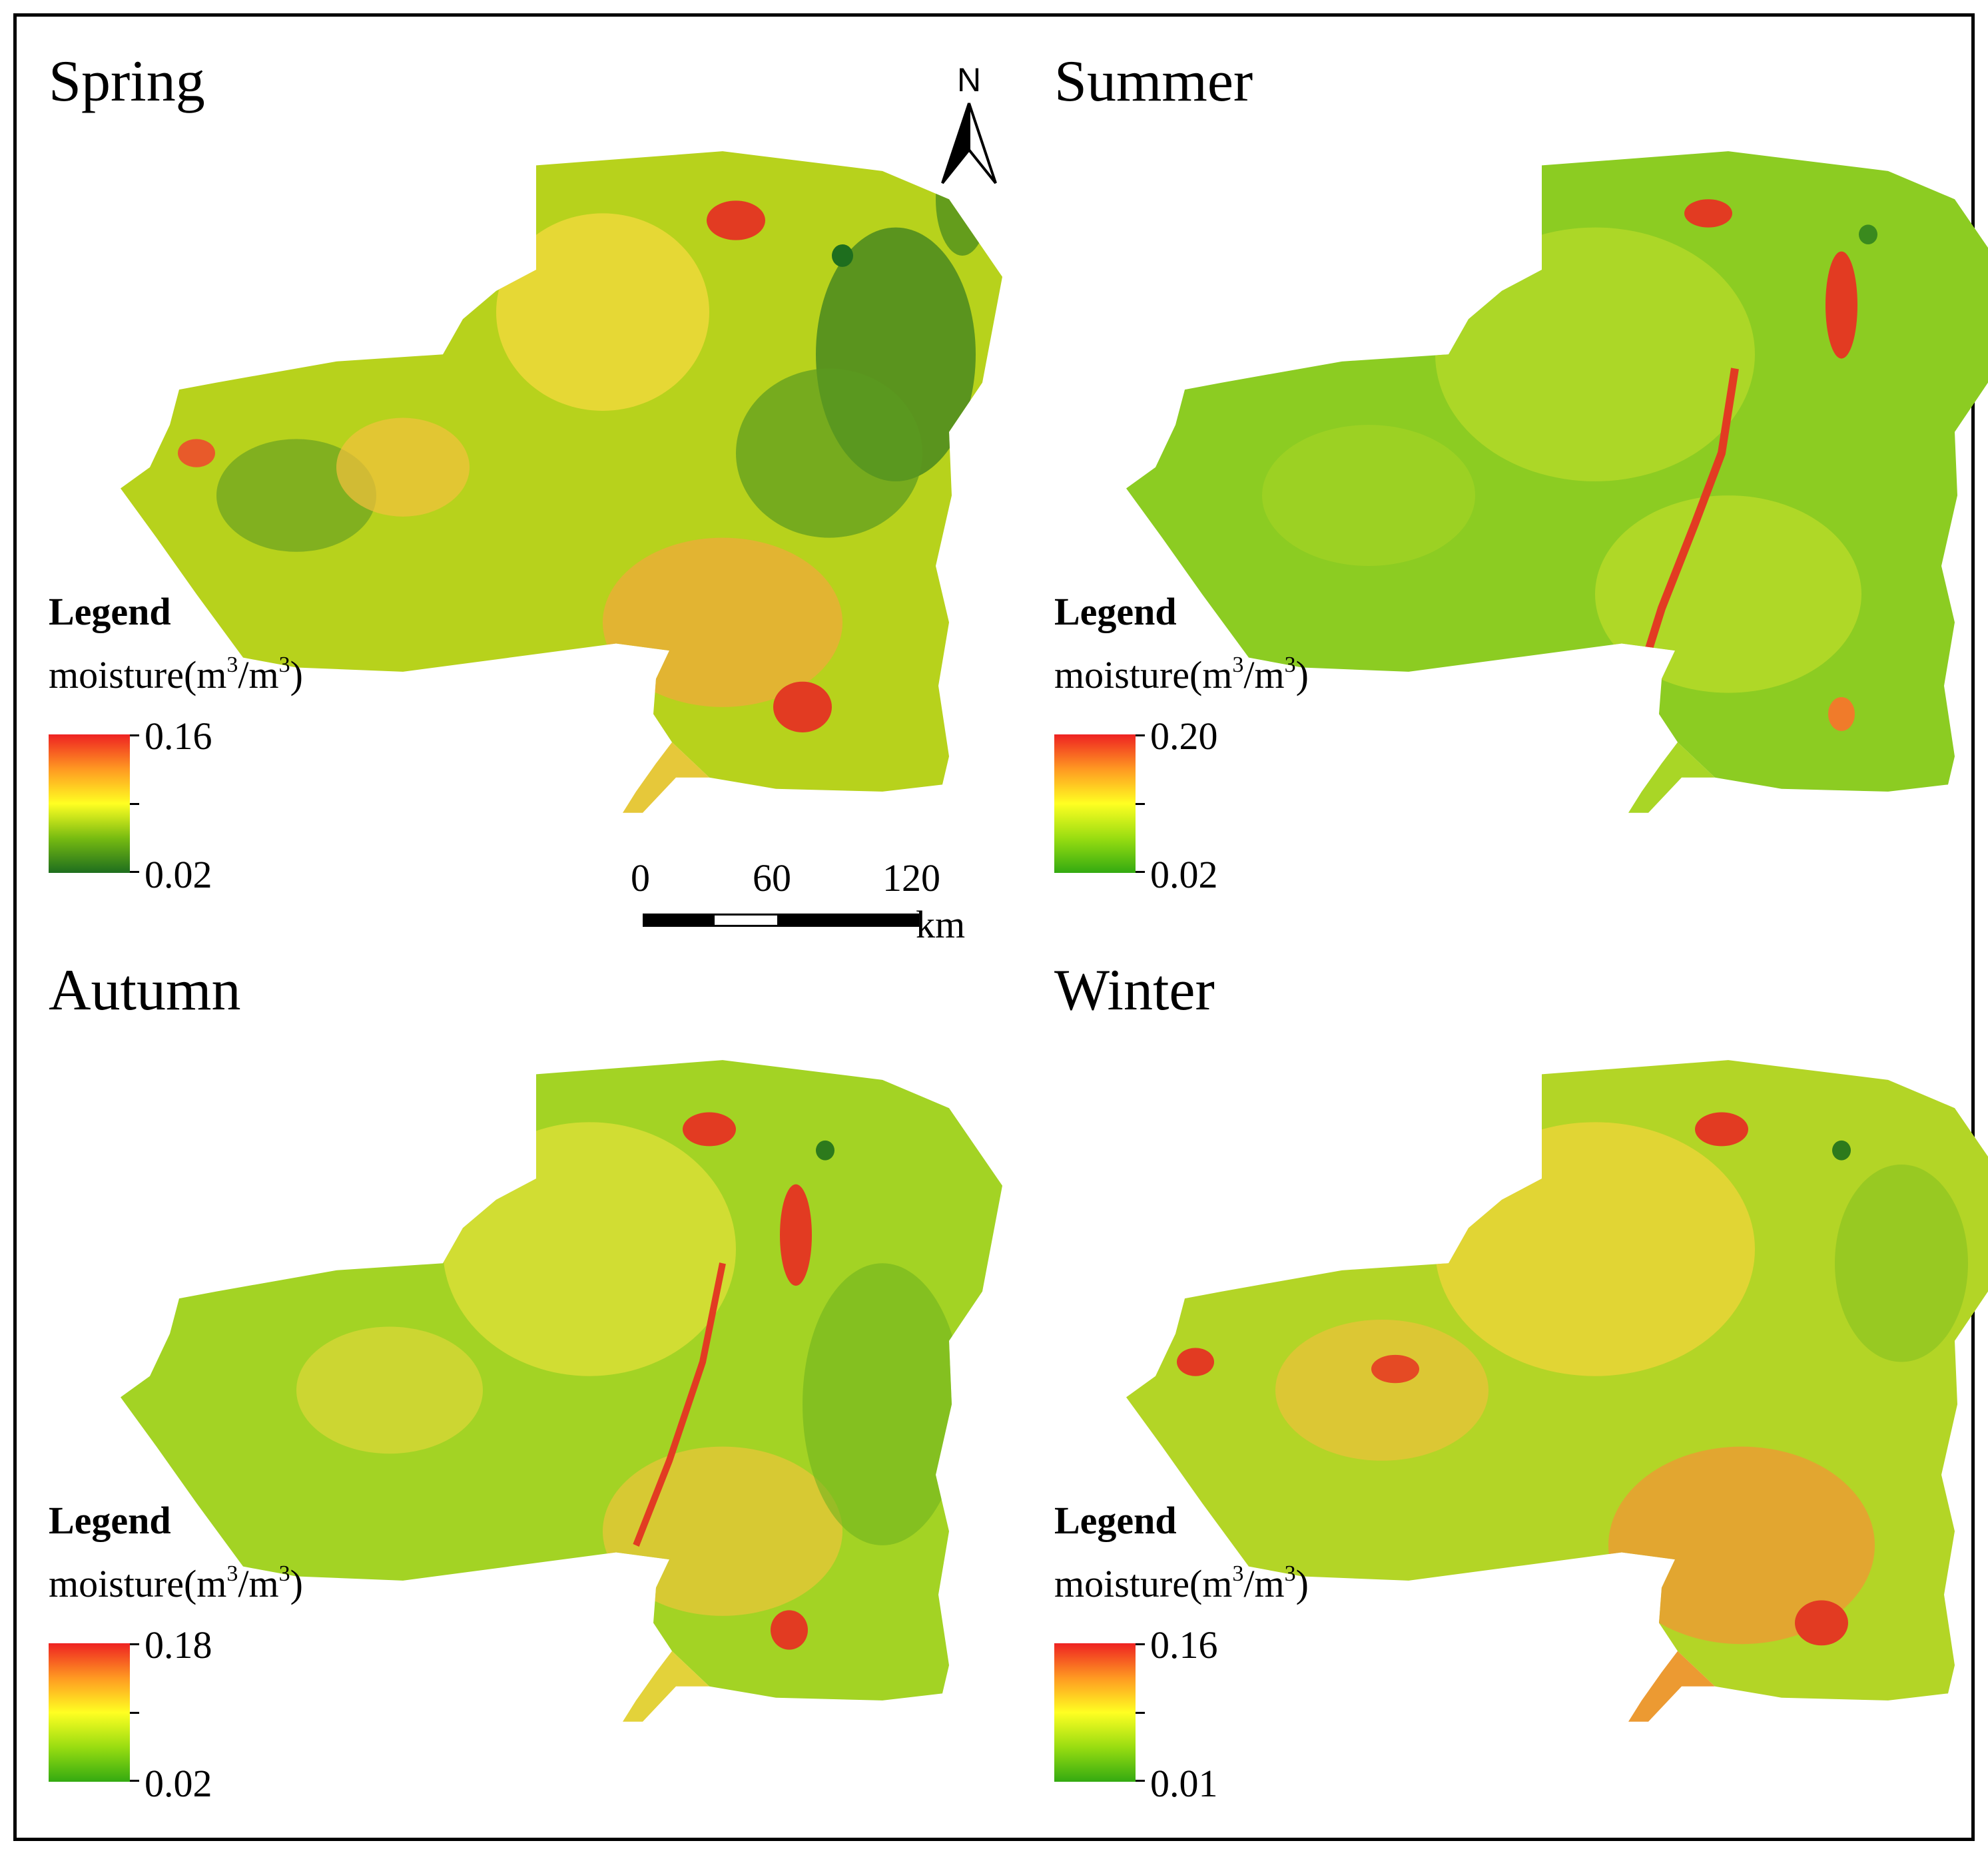  Describe the element at coordinates (127, 81) in the screenshot. I see `season-title: Spring` at that location.